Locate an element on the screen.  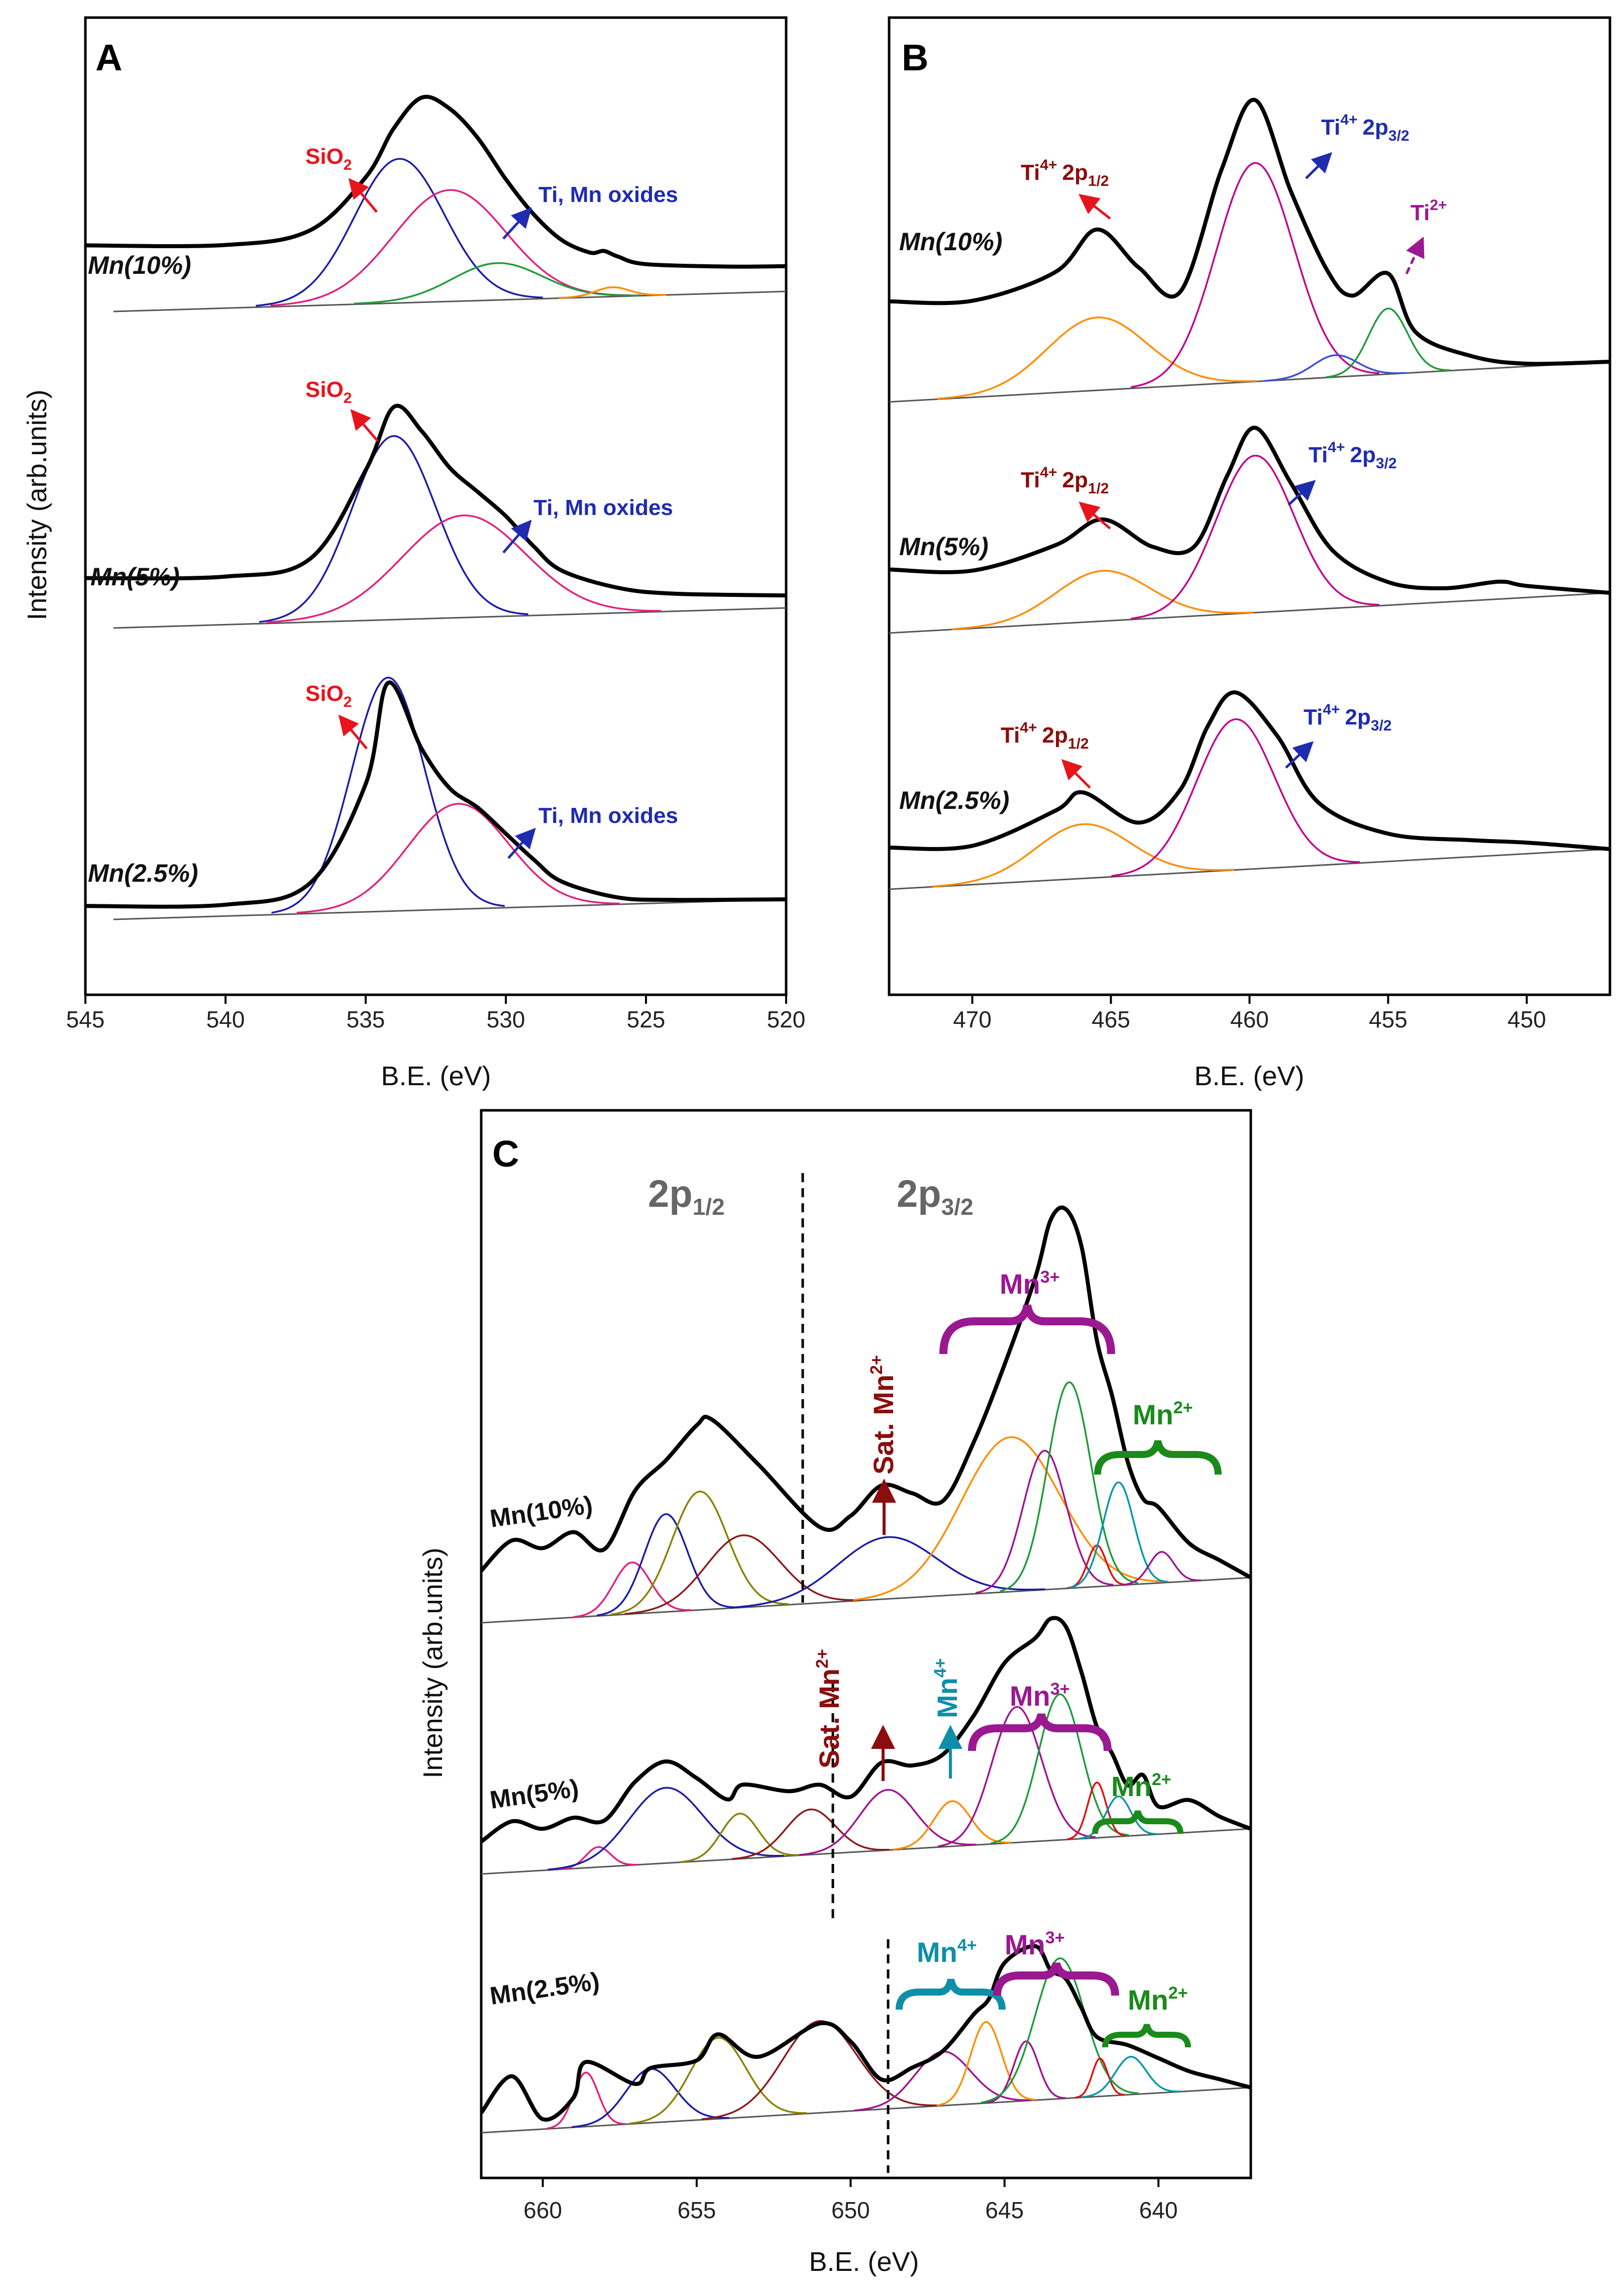
mn-sup: 2+ is located at coordinates (1178, 1994).